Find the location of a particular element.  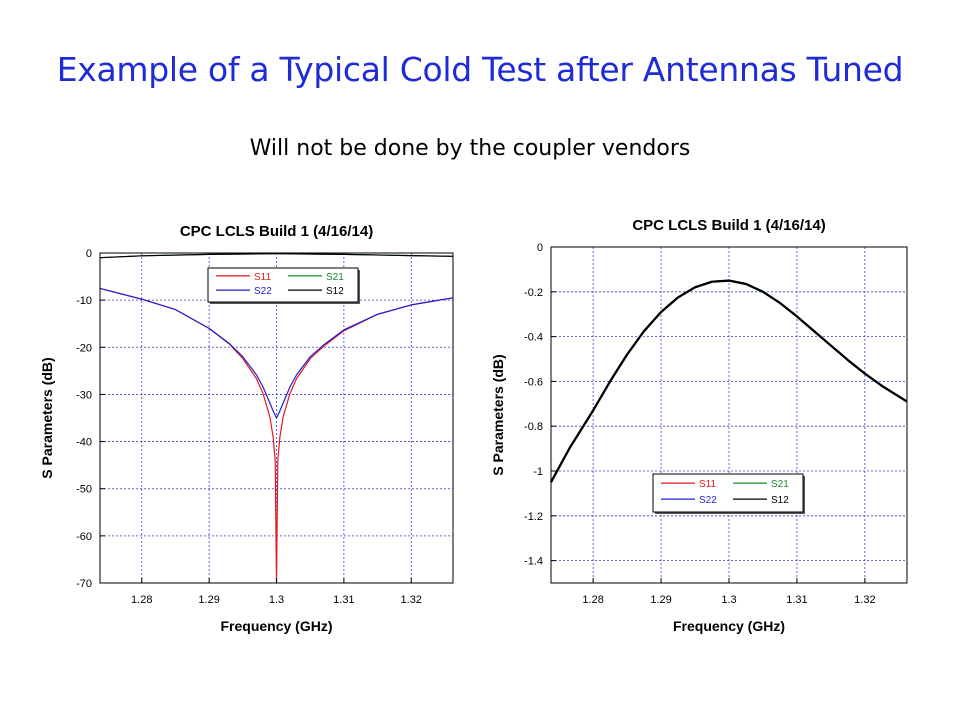

series-line-s22 is located at coordinates (276, 353).